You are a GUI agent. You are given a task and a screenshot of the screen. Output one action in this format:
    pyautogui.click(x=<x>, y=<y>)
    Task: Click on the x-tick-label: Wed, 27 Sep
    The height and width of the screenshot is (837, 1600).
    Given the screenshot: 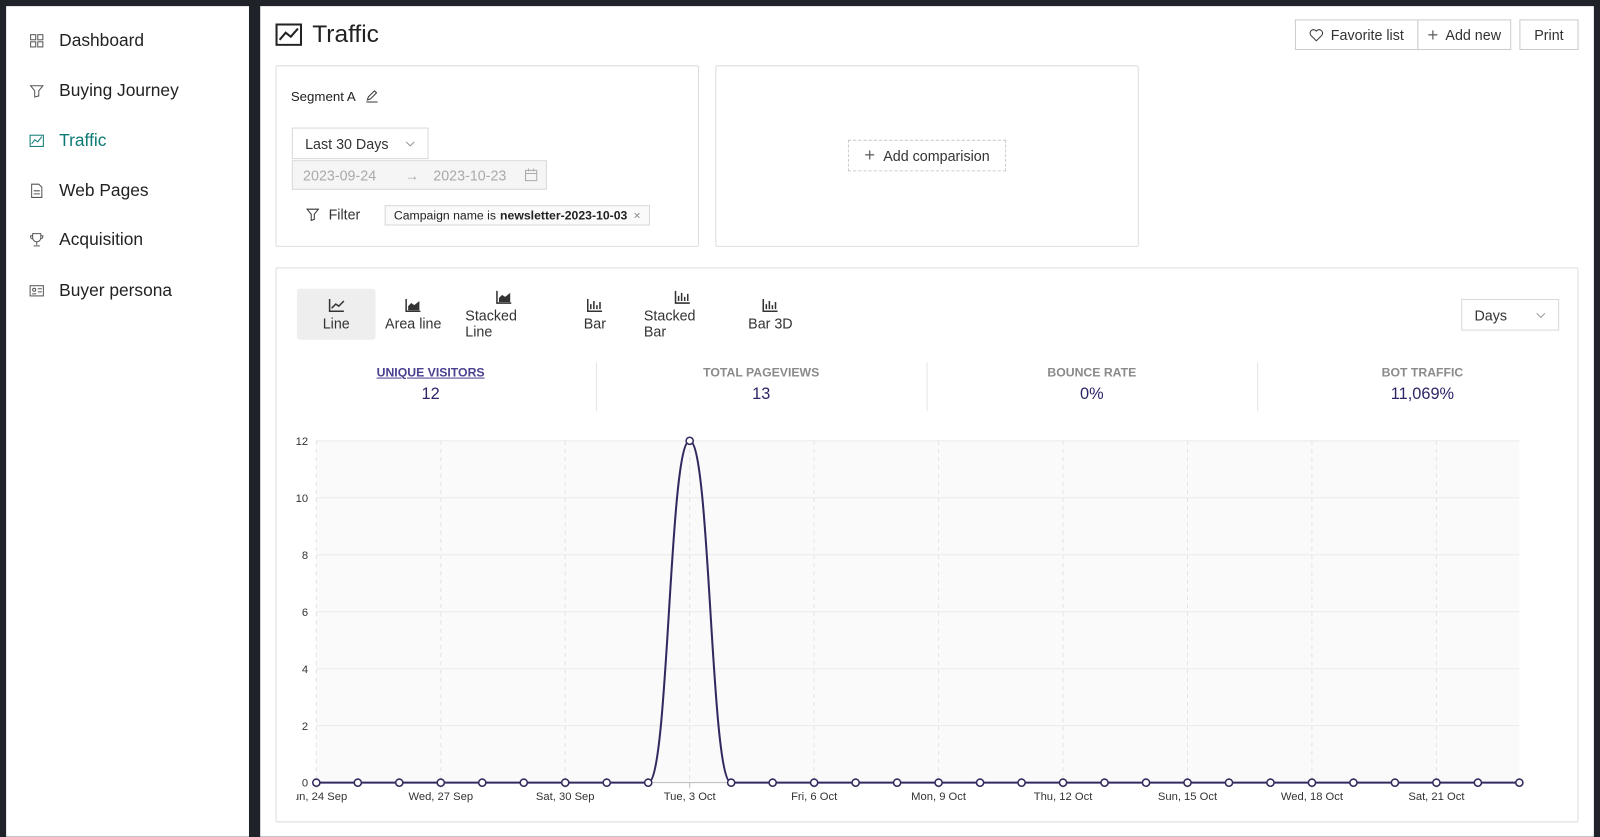 What is the action you would take?
    pyautogui.click(x=440, y=797)
    